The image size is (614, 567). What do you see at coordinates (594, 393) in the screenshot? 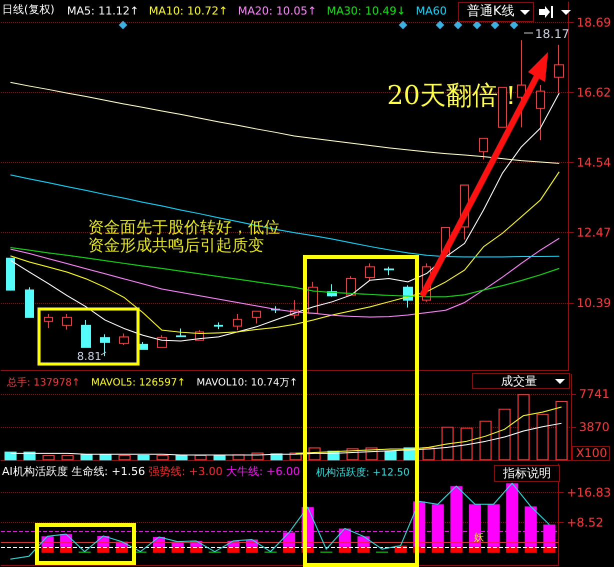
I see `y-tick-label: 7741` at bounding box center [594, 393].